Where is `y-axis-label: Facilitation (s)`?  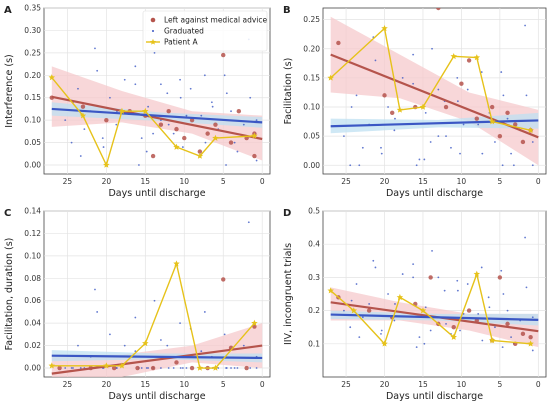
y-axis-label: Facilitation (s) is located at coordinates (288, 91).